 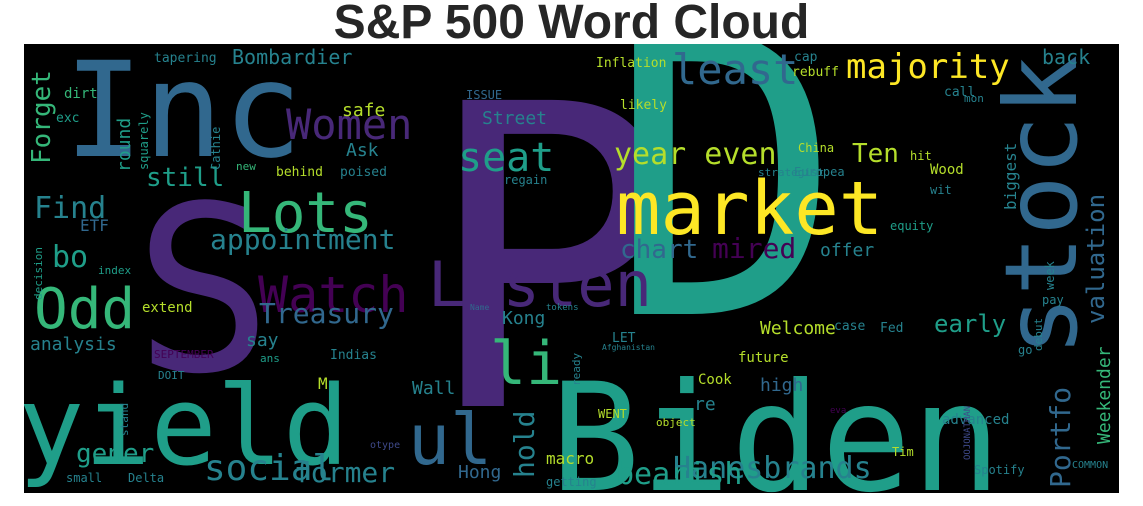 What do you see at coordinates (819, 172) in the screenshot?
I see `cloud-word: Europea` at bounding box center [819, 172].